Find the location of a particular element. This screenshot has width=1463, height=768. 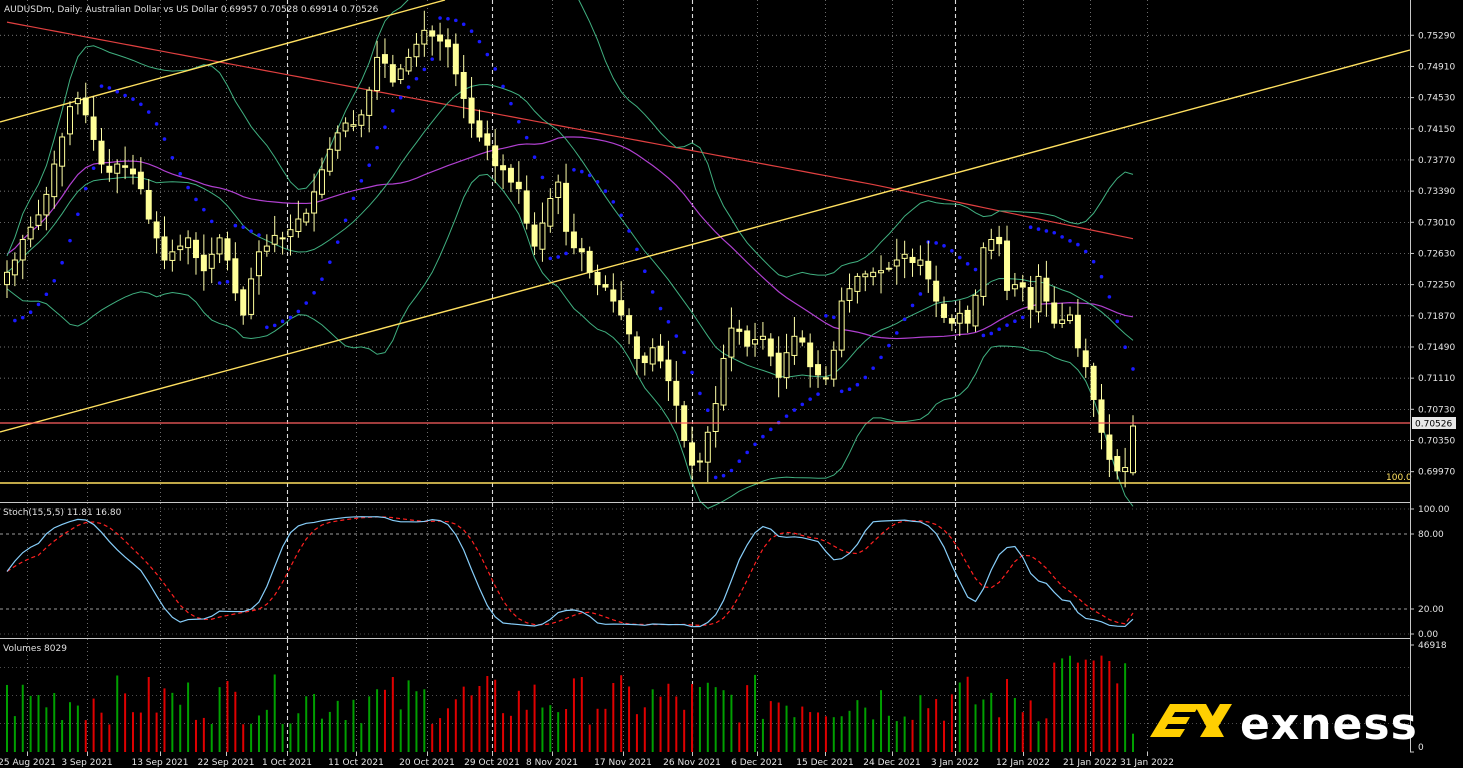

volumes-pane: Volumes 8029 is located at coordinates (568, 698).